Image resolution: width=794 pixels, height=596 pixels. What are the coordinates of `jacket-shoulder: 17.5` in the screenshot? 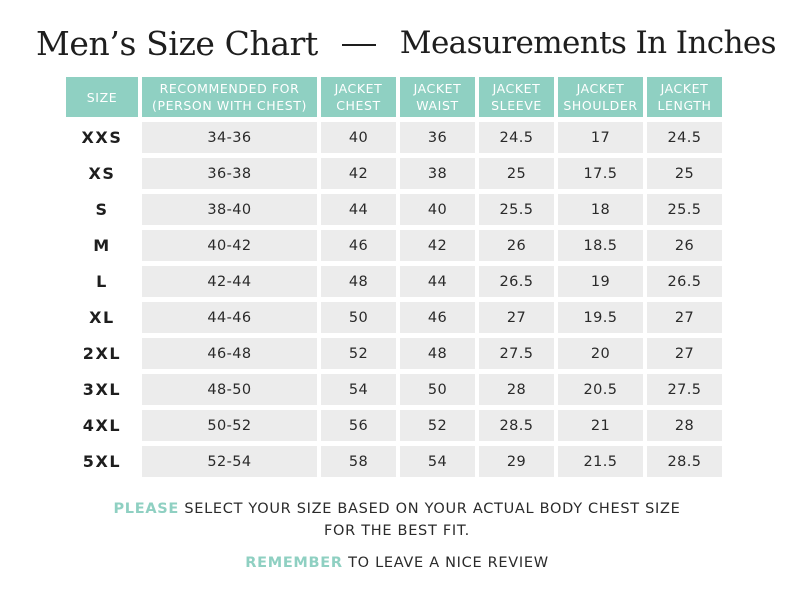 It's located at (600, 173).